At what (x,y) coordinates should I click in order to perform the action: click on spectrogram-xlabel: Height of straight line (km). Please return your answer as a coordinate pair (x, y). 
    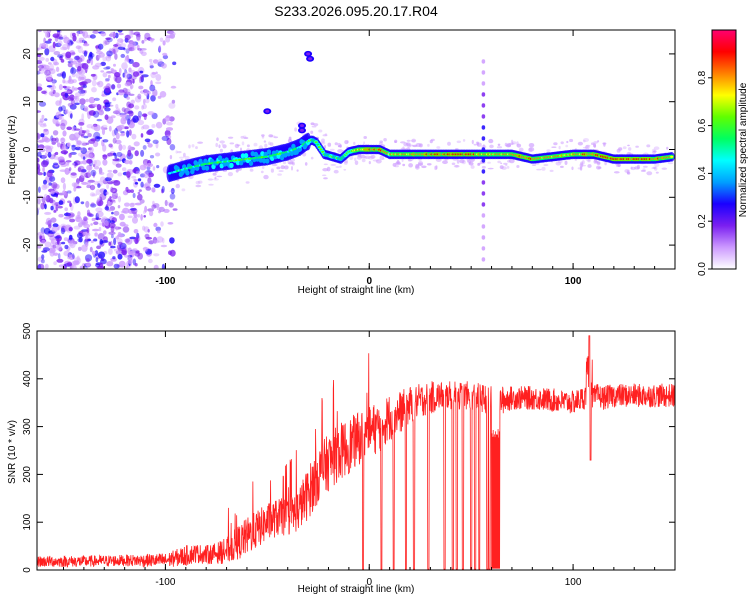
    Looking at the image, I should click on (356, 290).